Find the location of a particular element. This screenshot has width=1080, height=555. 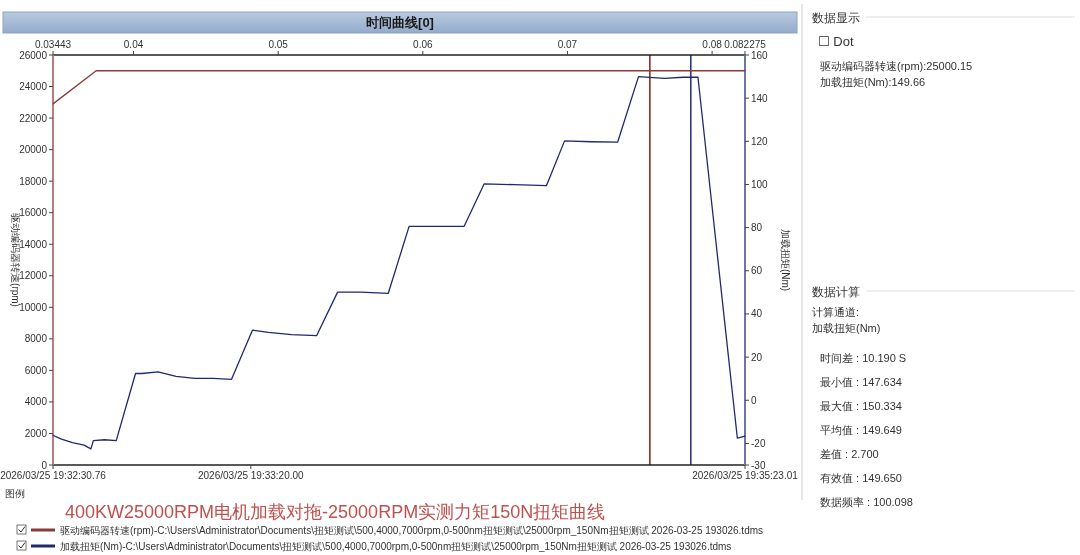

ytick: 22000 is located at coordinates (33, 118).